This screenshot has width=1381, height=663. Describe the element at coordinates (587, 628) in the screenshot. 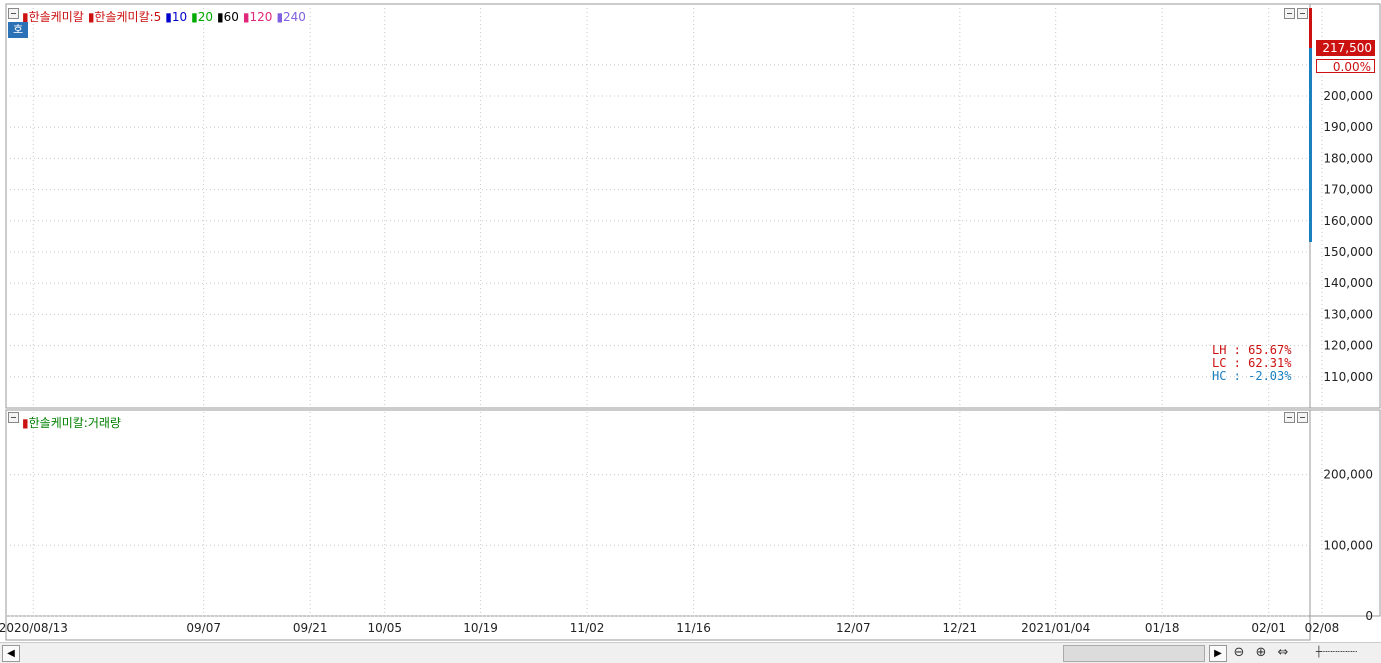

I see `date-tick-label: 11/02` at that location.